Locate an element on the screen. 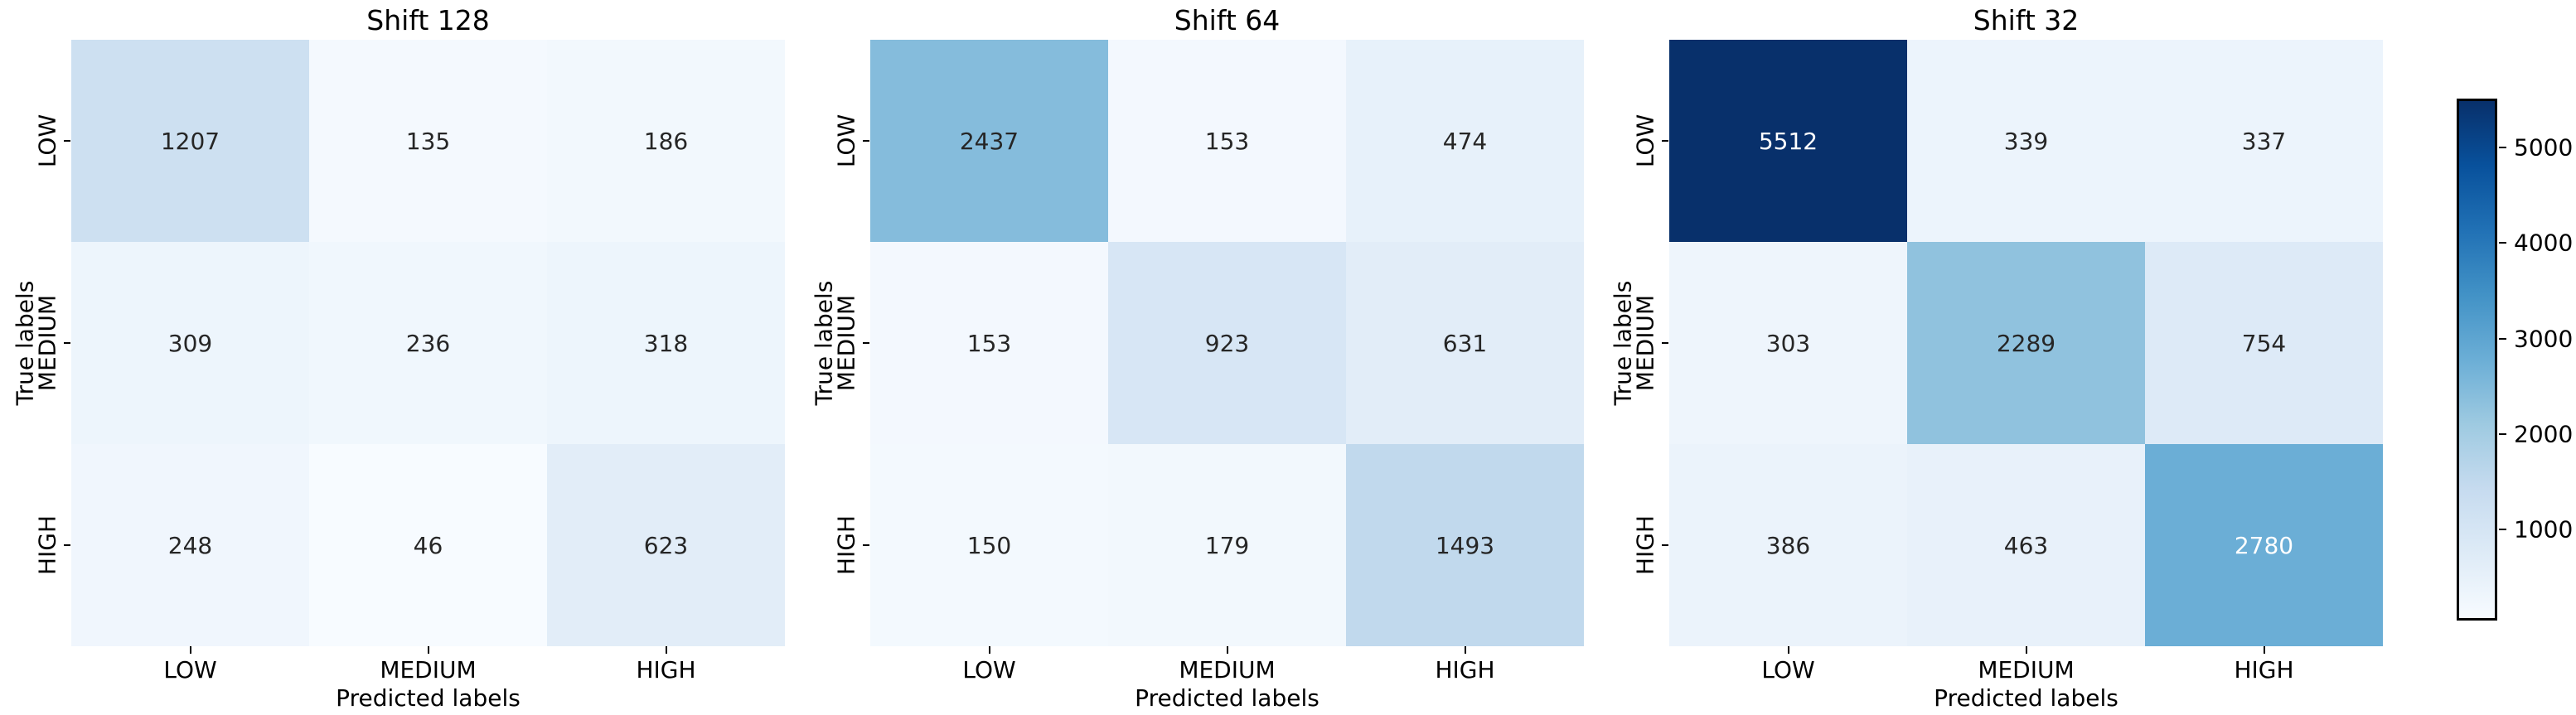  heatmap-cell: 236 is located at coordinates (428, 343).